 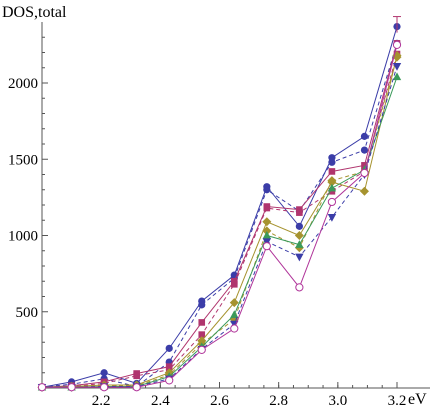 I want to click on x-tick-label: 2.4, so click(x=160, y=401).